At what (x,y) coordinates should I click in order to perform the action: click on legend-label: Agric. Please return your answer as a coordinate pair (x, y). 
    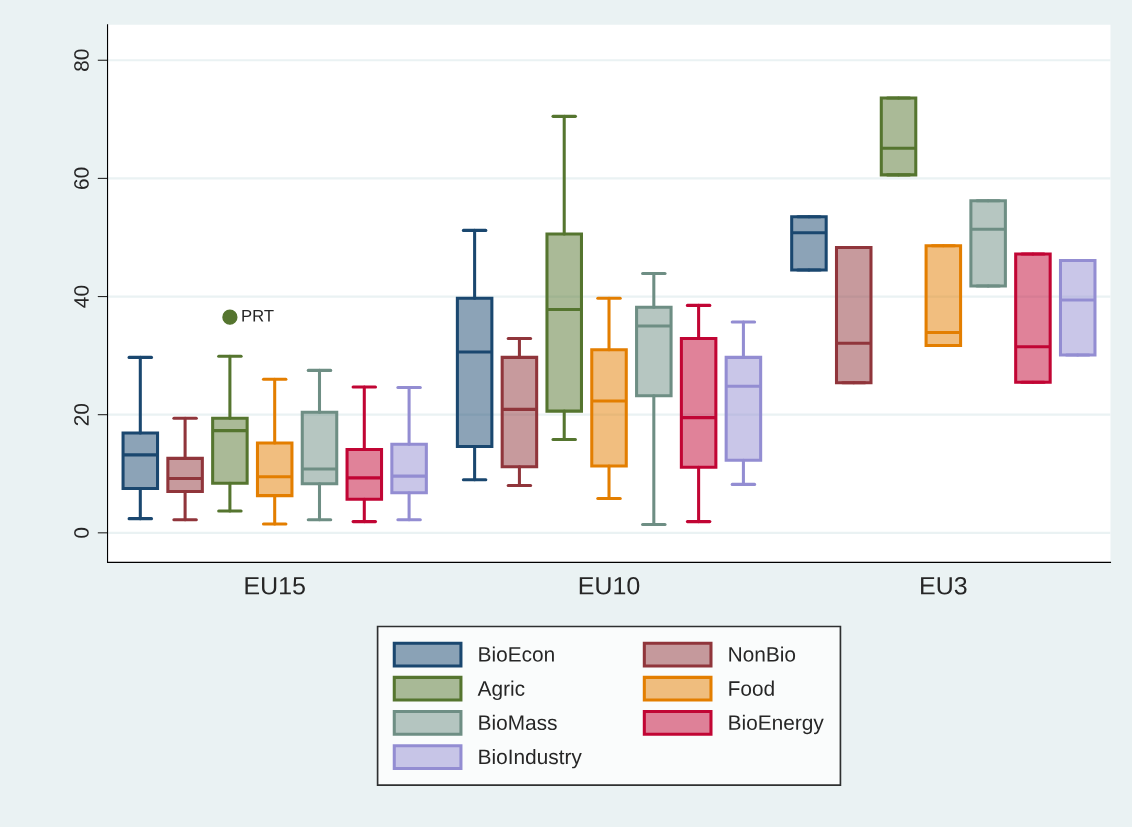
    Looking at the image, I should click on (501, 690).